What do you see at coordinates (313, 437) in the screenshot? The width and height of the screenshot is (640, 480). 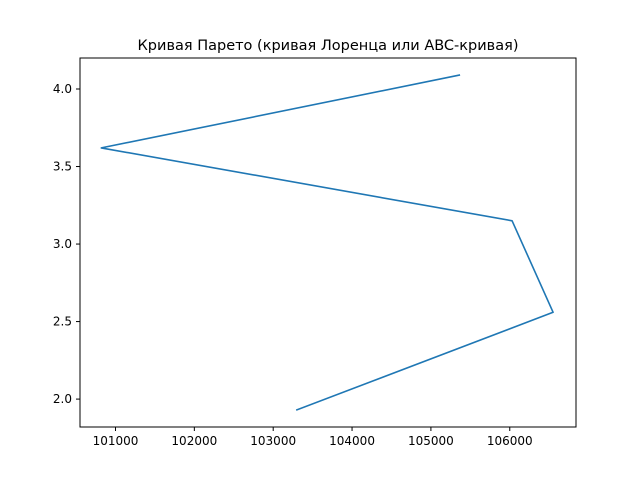 I see `x-axis-ticks: 101000 102000 103000 104000 105000 106000` at bounding box center [313, 437].